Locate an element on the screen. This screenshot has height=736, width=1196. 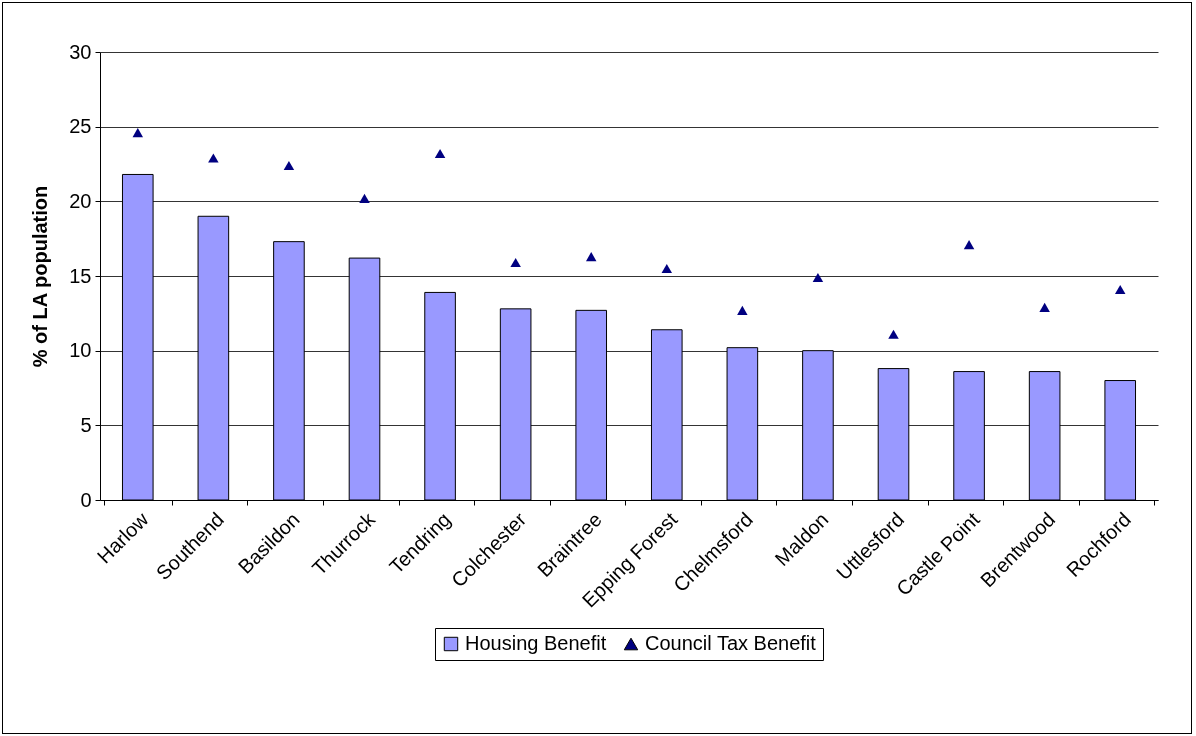
y-tick-label: 0 is located at coordinates (86, 499).